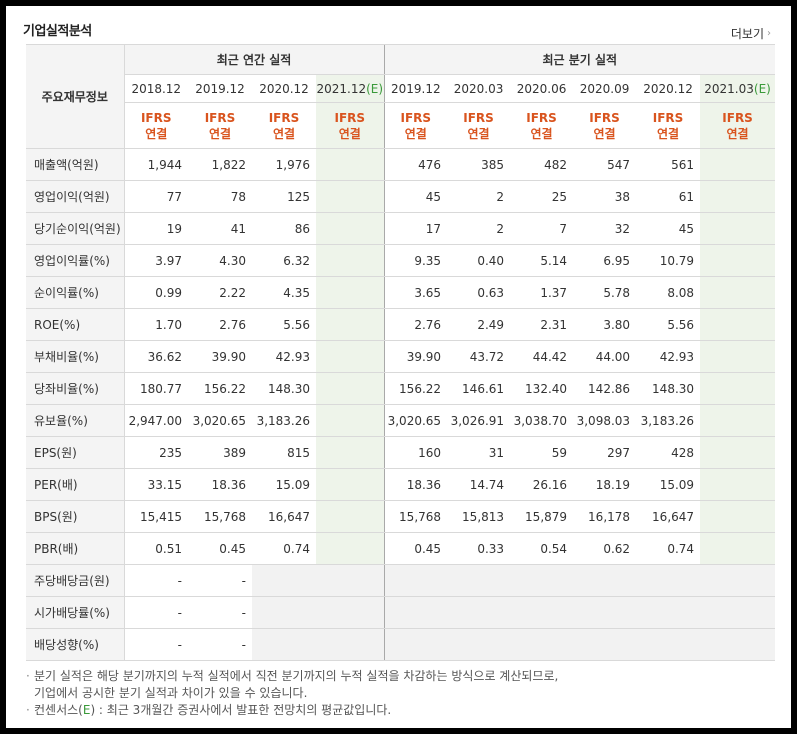 The width and height of the screenshot is (797, 734). Describe the element at coordinates (605, 164) in the screenshot. I see `value-cell: 547` at that location.